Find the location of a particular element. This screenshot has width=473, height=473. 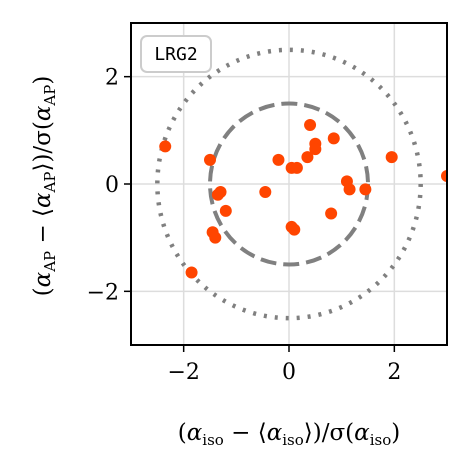

y-axis-label: (αAP − ⟨αAP⟩)/σ(αAP) is located at coordinates (44, 186).